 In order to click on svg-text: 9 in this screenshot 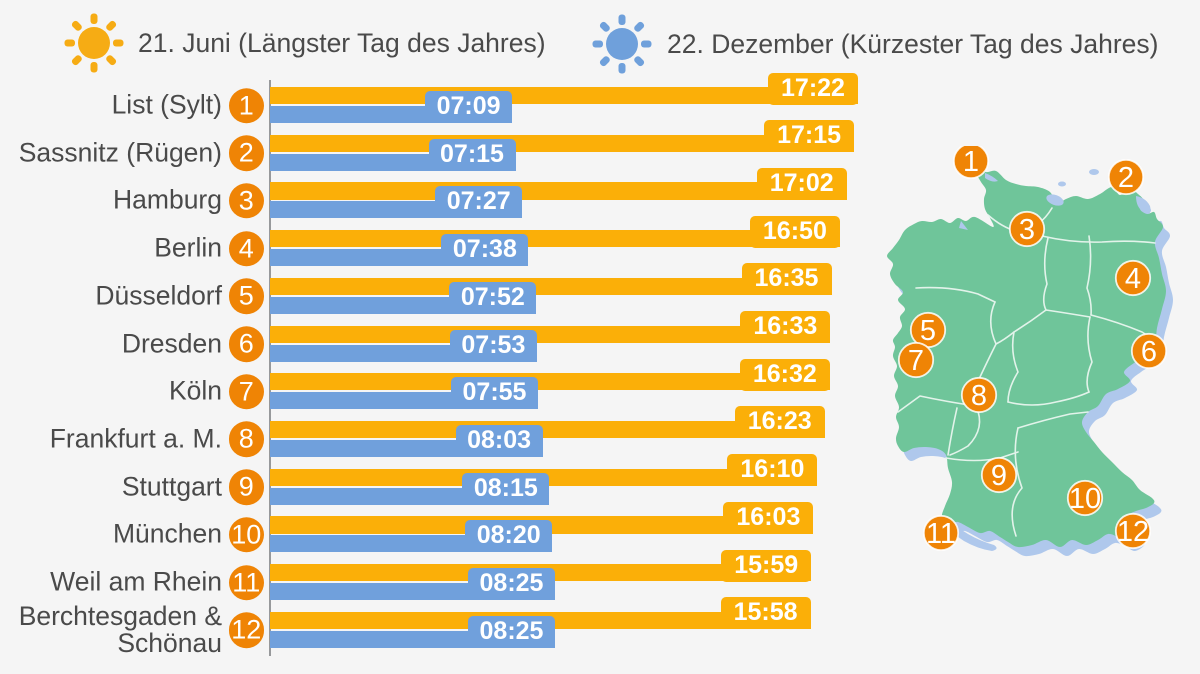, I will do `click(999, 476)`.